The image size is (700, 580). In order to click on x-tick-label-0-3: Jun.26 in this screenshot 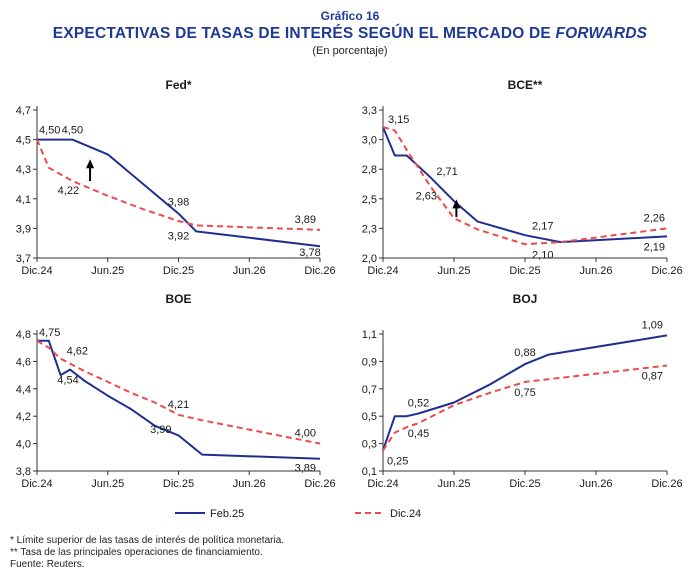, I will do `click(249, 271)`.